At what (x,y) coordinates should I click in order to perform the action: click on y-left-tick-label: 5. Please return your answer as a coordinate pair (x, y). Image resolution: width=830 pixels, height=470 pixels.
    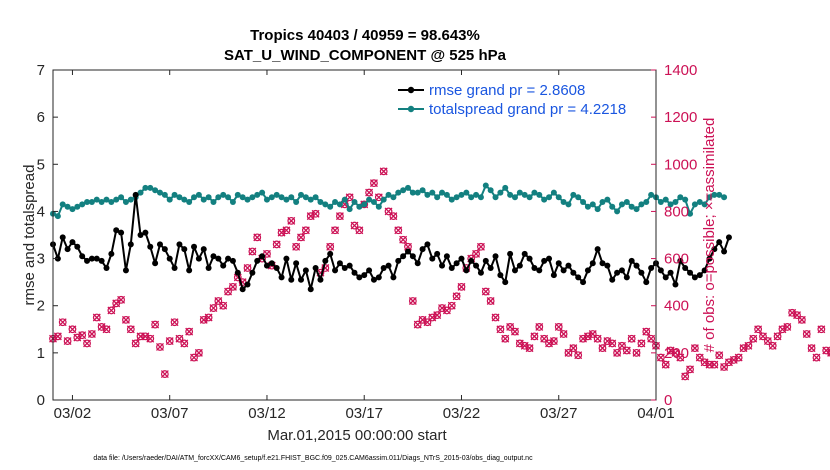
    Looking at the image, I should click on (41, 164).